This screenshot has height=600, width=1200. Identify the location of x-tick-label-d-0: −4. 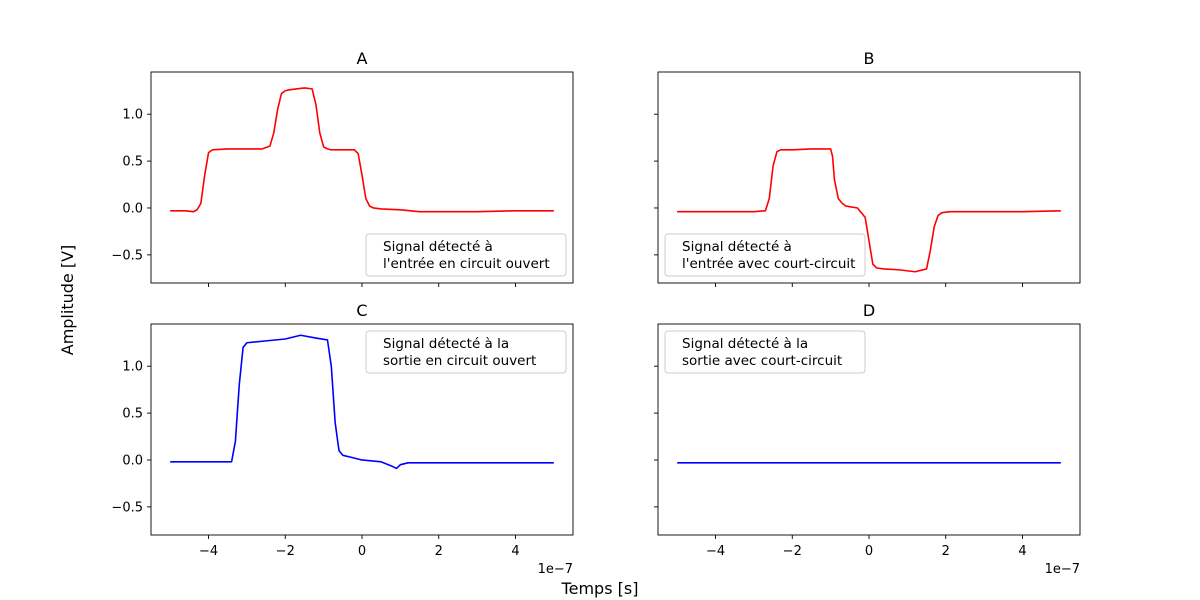
(715, 551).